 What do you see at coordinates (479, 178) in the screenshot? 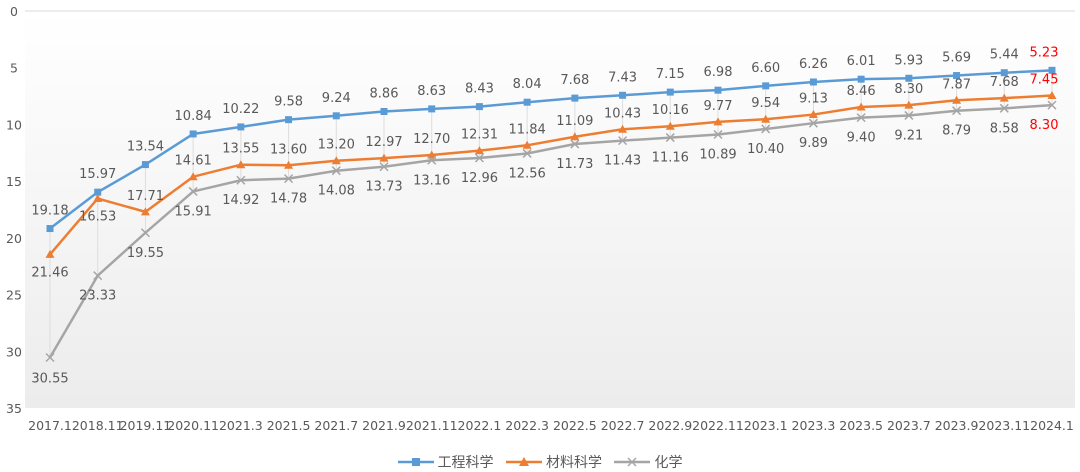
I see `data-label: 12.96` at bounding box center [479, 178].